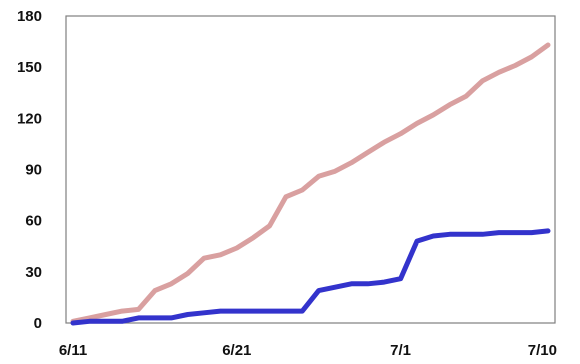 This screenshot has height=364, width=580. I want to click on y-tick-label: 0, so click(38, 323).